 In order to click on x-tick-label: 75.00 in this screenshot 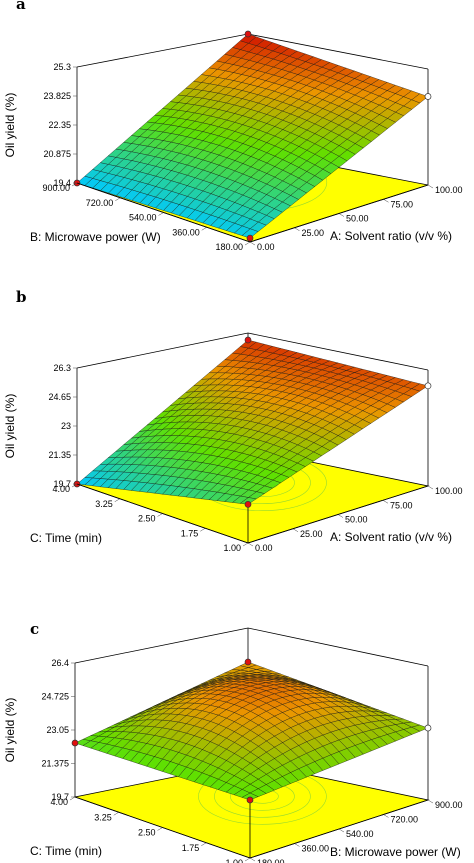, I will do `click(402, 204)`.